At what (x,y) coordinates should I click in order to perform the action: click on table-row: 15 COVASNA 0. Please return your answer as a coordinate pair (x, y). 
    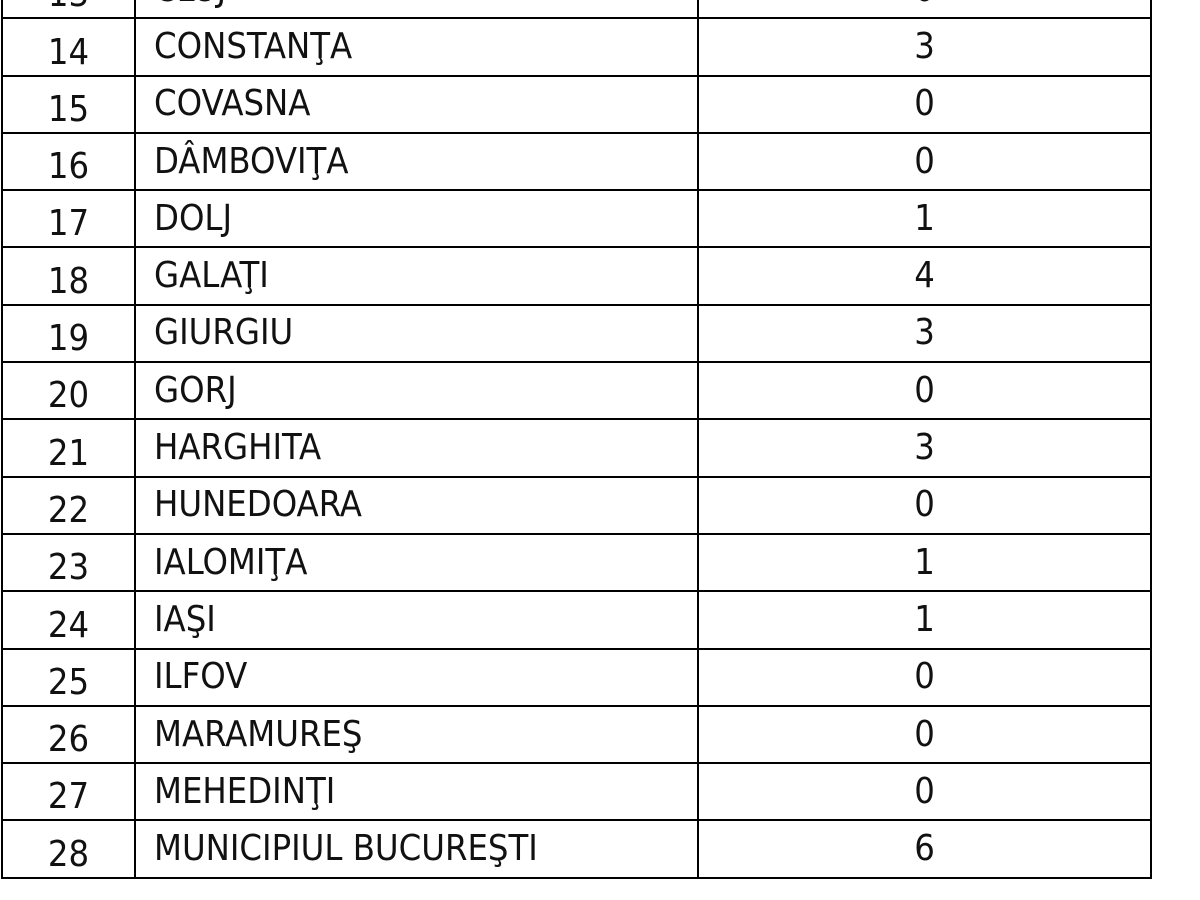
    Looking at the image, I should click on (576, 104).